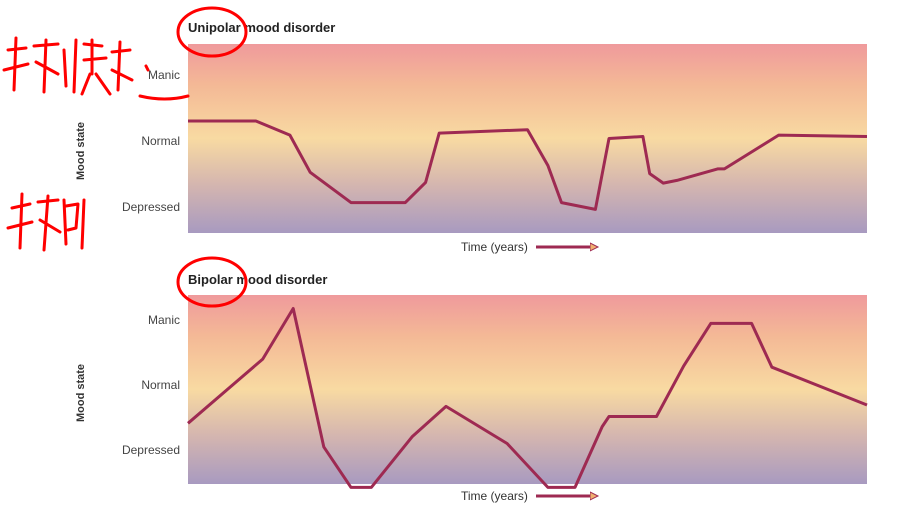  What do you see at coordinates (261, 27) in the screenshot?
I see `chart-title: Unipolar mood disorder` at bounding box center [261, 27].